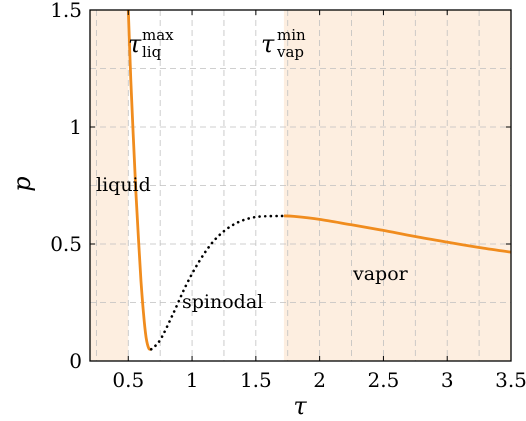 The height and width of the screenshot is (421, 526). What do you see at coordinates (75, 127) in the screenshot?
I see `y-tick-label: 1` at bounding box center [75, 127].